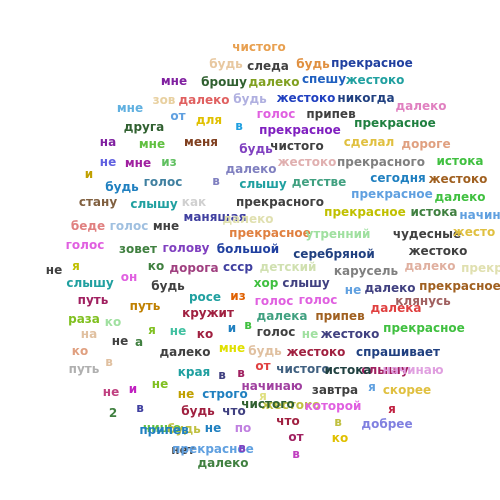 The image size is (500, 500). I want to click on cloud-word: строго, so click(225, 394).